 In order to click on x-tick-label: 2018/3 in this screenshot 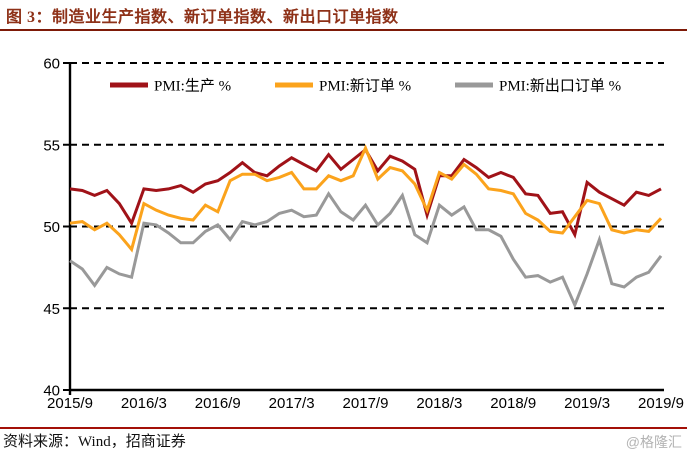, I will do `click(439, 403)`.